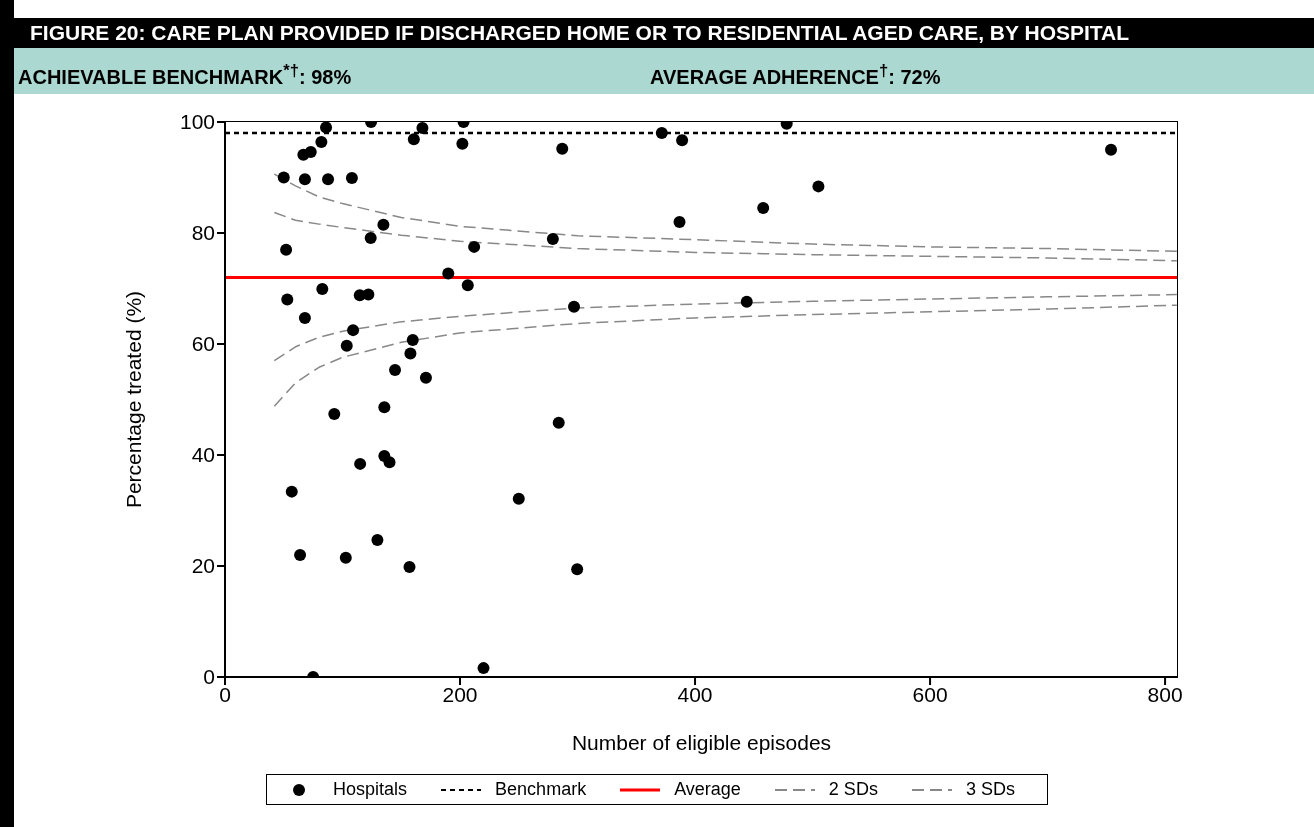 This screenshot has height=827, width=1314. Describe the element at coordinates (541, 789) in the screenshot. I see `legend-label: Benchmark` at that location.